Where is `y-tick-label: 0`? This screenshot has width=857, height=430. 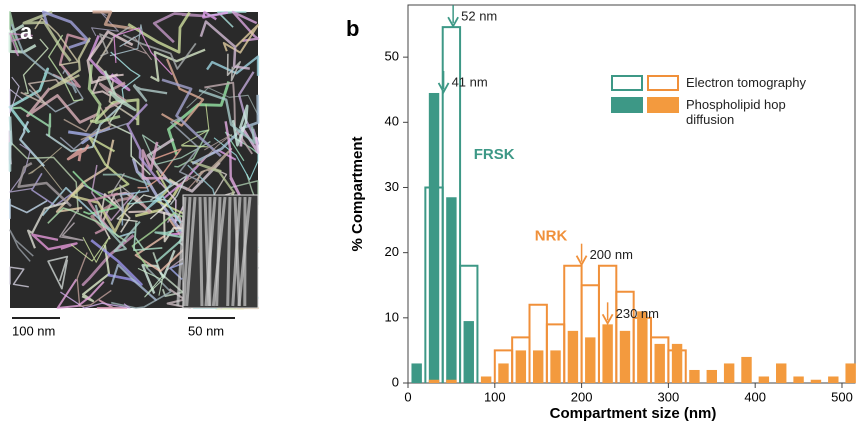
y-tick-label: 0 is located at coordinates (395, 381).